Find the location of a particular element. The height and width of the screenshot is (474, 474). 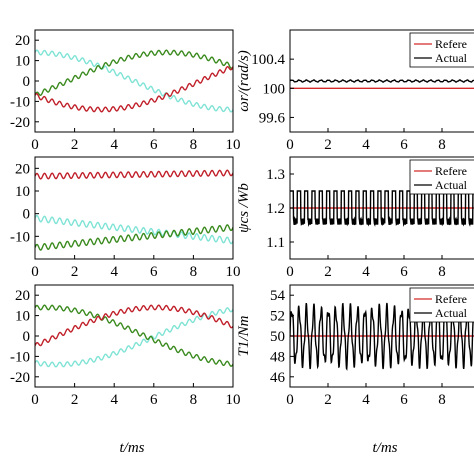

panel-current-3: 0 2 4 6 8 10 -20 -10 0 10 20 is located at coordinates (125, 346).